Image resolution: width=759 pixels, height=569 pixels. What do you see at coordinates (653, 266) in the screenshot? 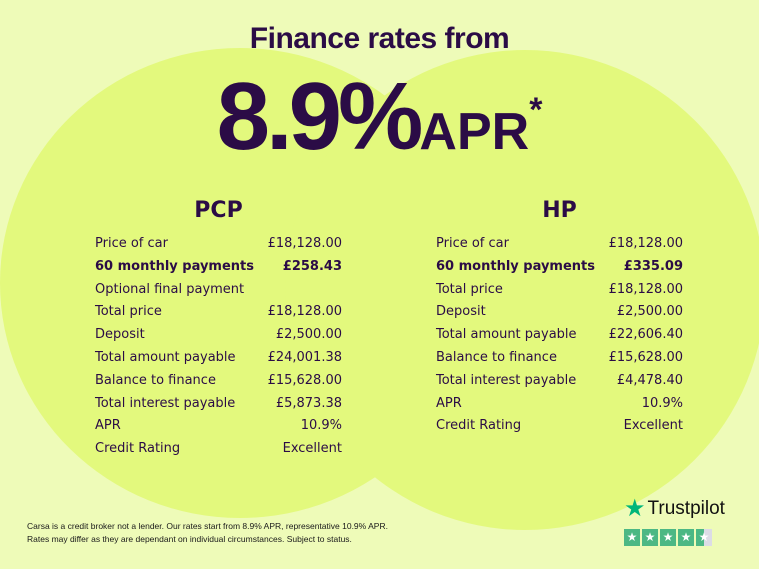
I see `row-value: £335.09` at bounding box center [653, 266].